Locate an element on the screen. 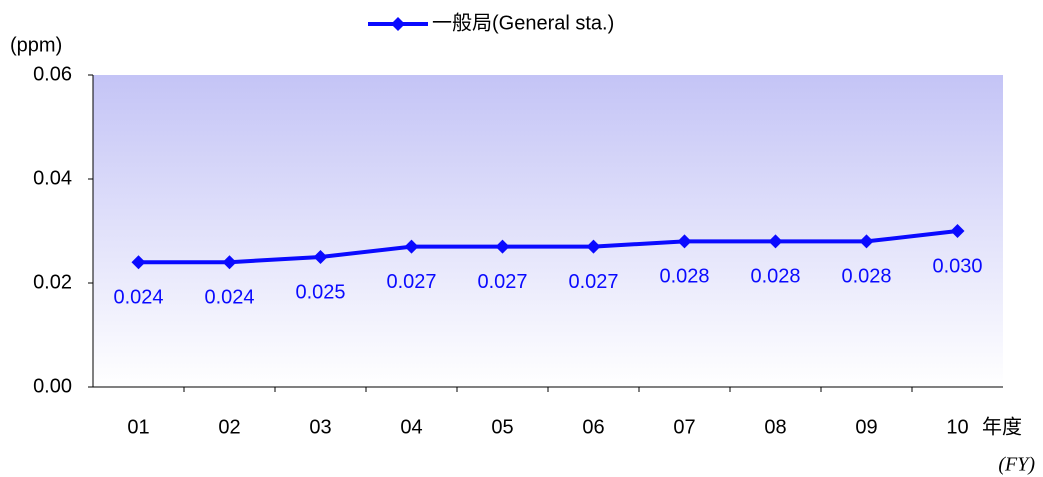  legend-marker is located at coordinates (398, 24).